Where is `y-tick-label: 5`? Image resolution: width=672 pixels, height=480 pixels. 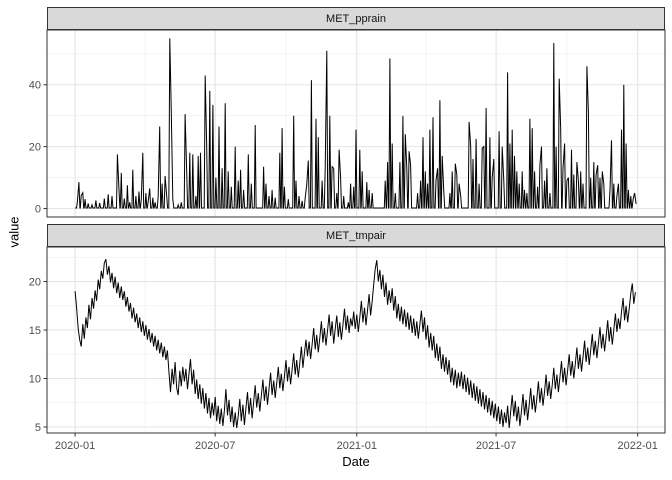 y-tick-label: 5 is located at coordinates (38, 428).